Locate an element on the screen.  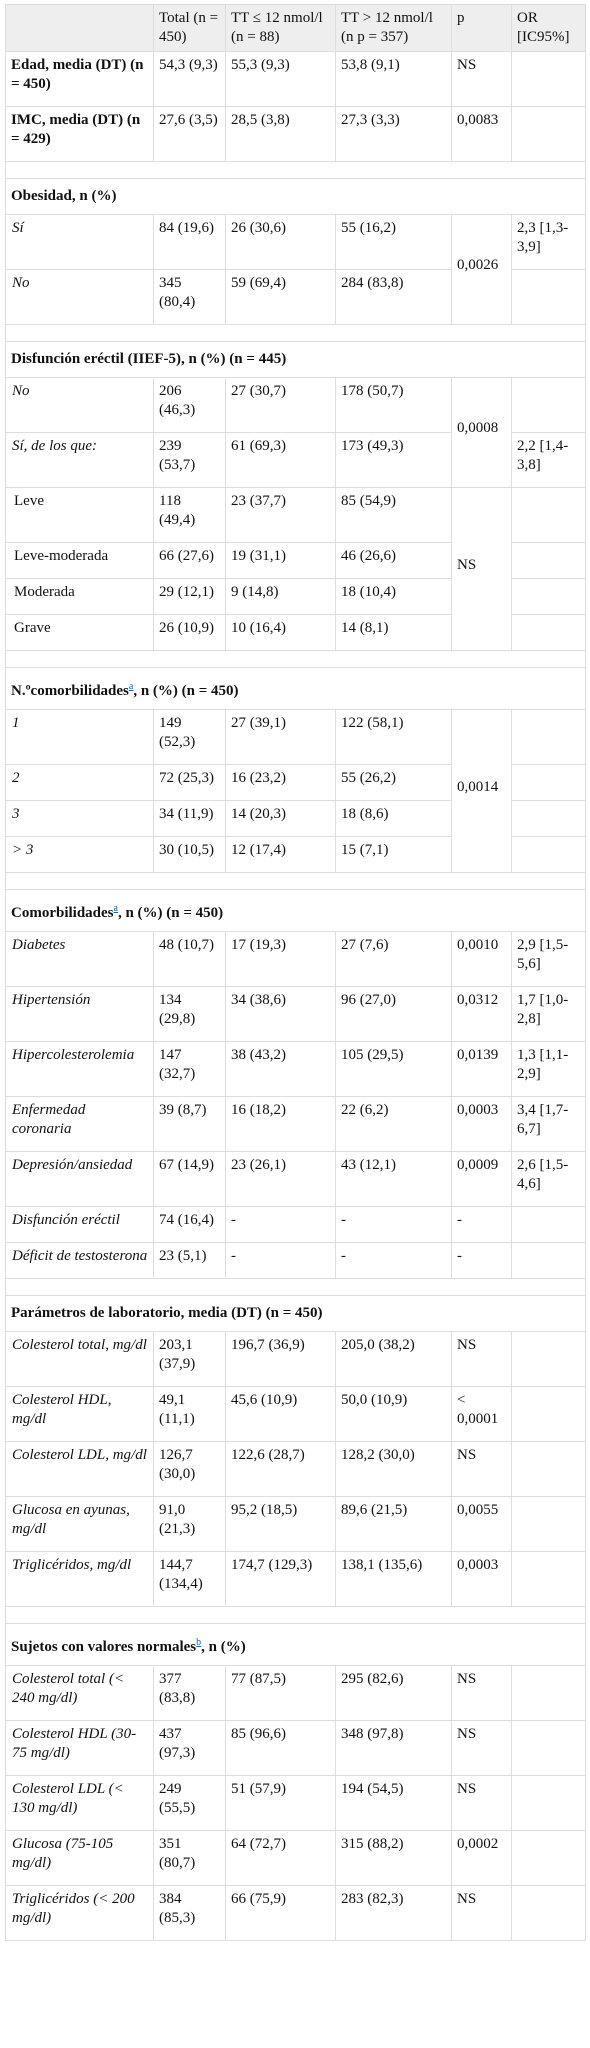
data-row: Moderada 29 (12,1) 9 (14,8) 18 (10,4) is located at coordinates (295, 596).